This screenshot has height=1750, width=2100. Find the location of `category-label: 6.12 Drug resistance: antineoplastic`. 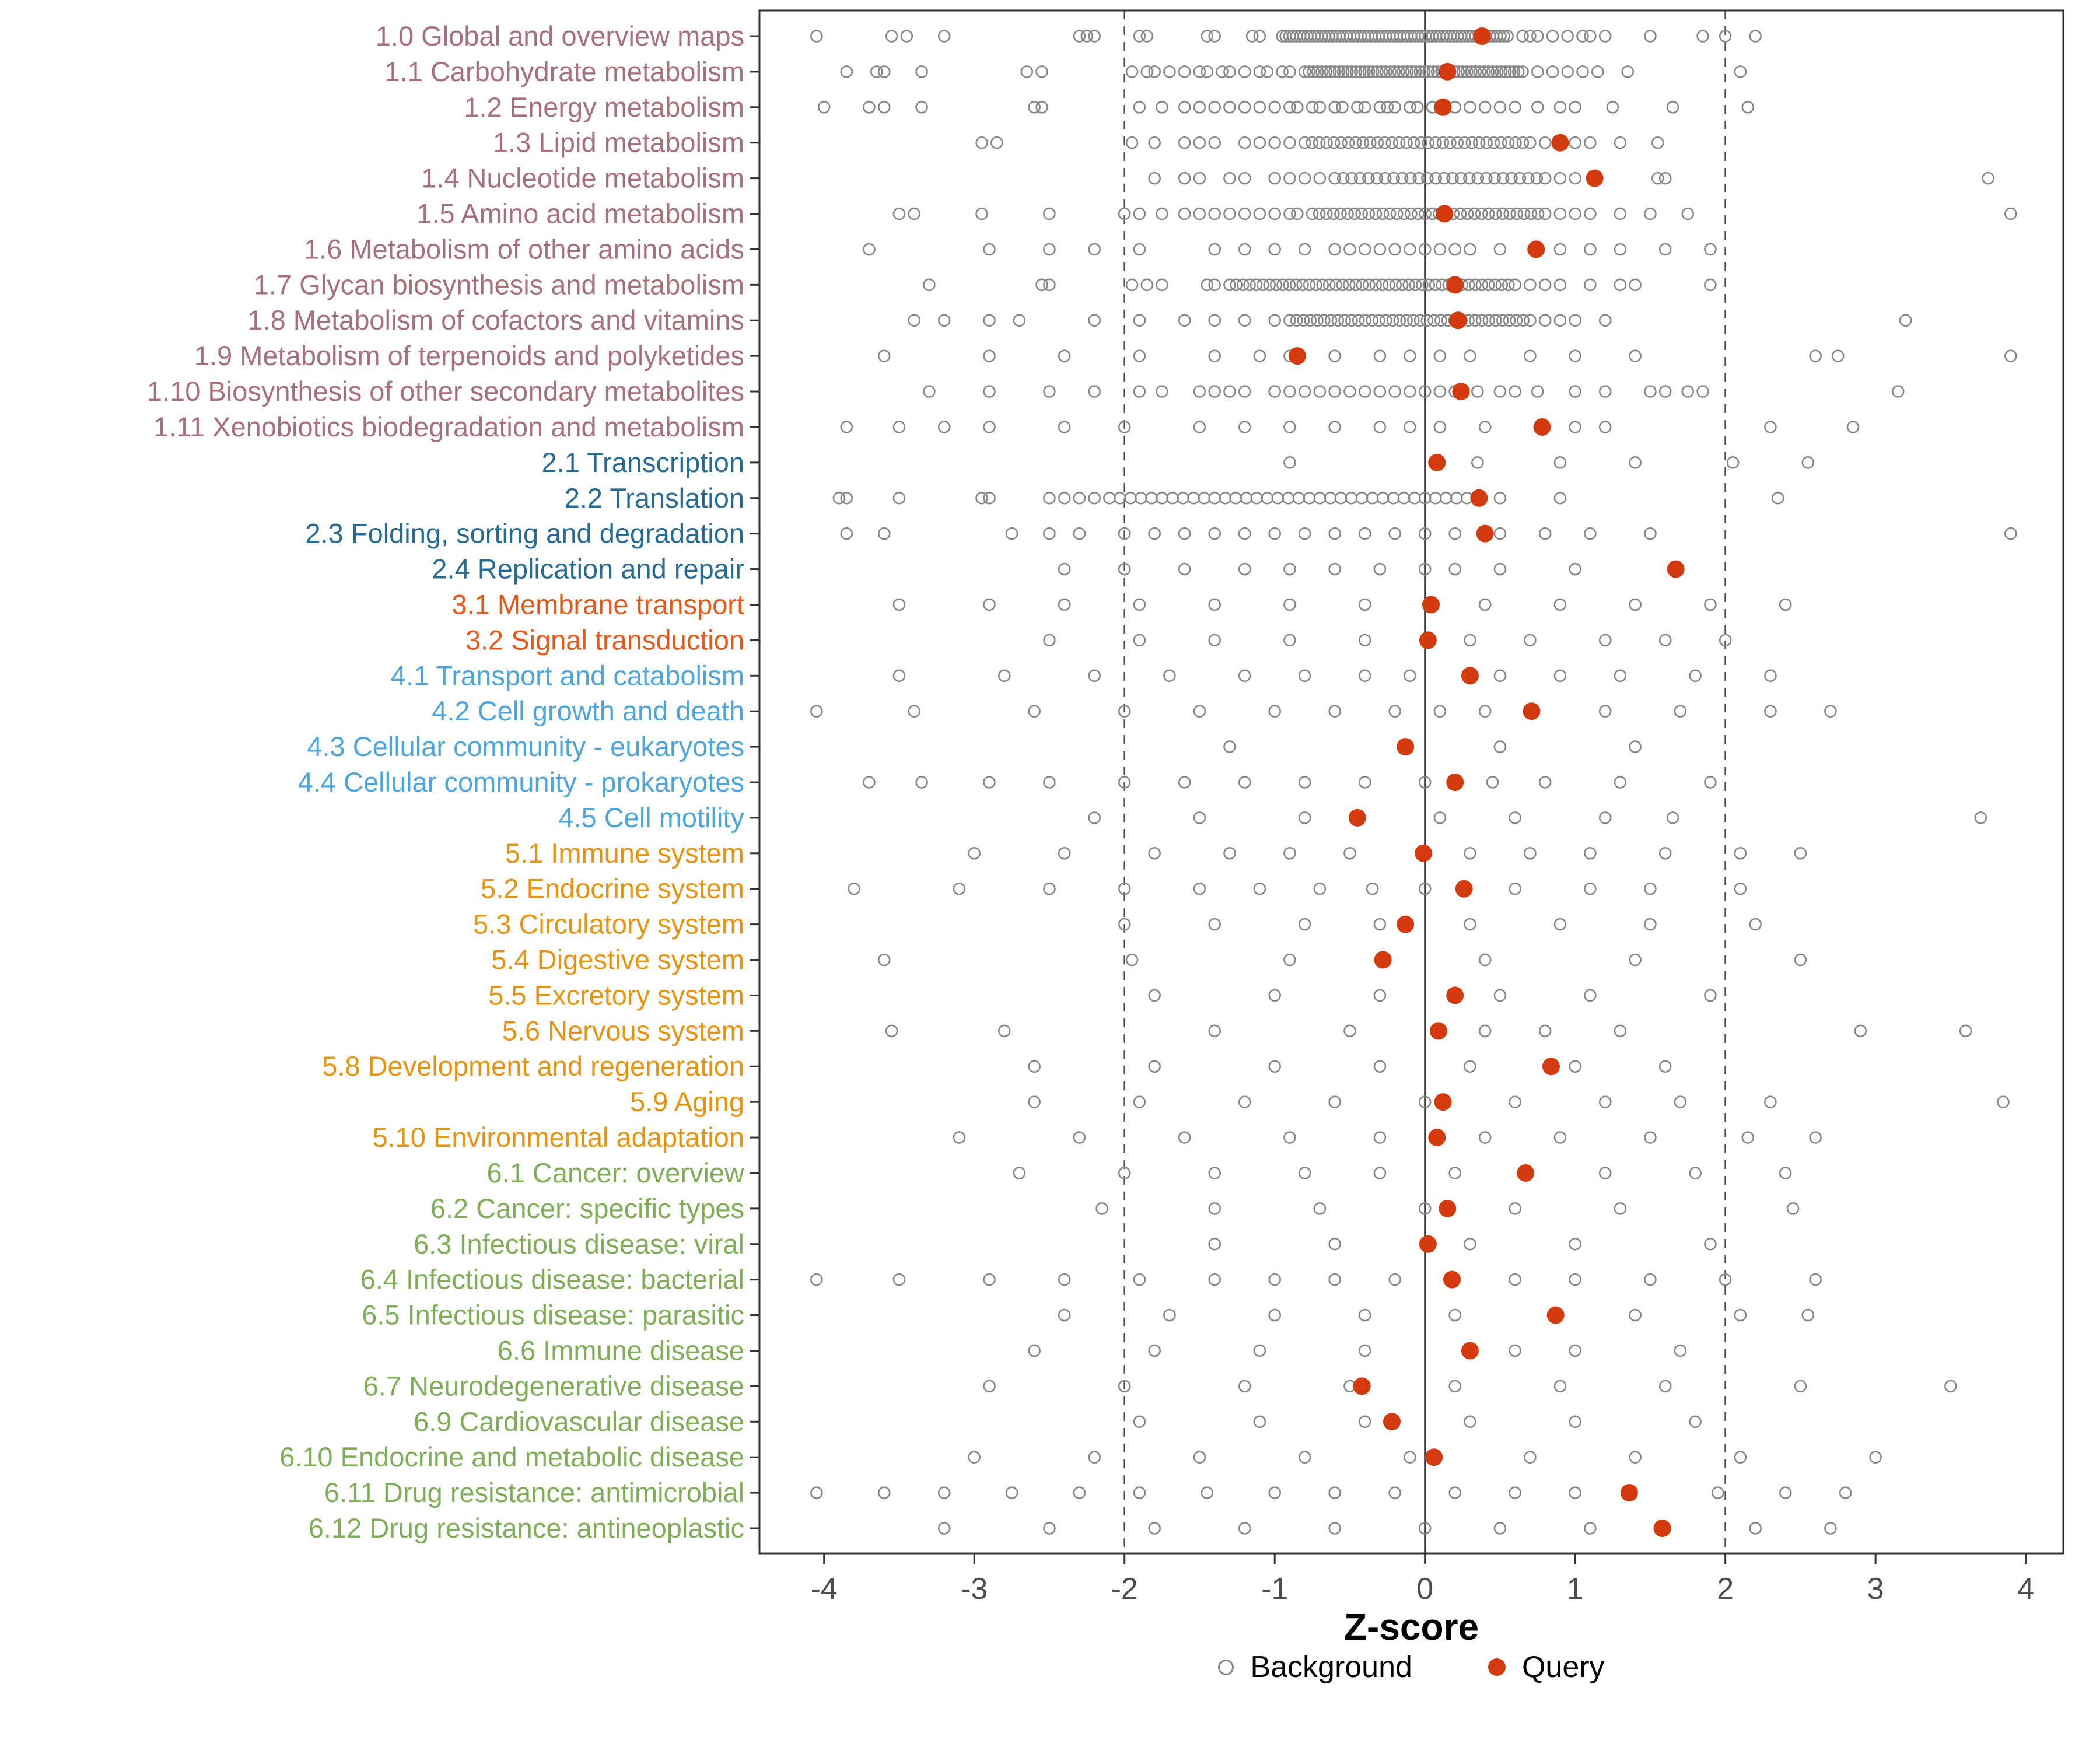

category-label: 6.12 Drug resistance: antineoplastic is located at coordinates (526, 1528).